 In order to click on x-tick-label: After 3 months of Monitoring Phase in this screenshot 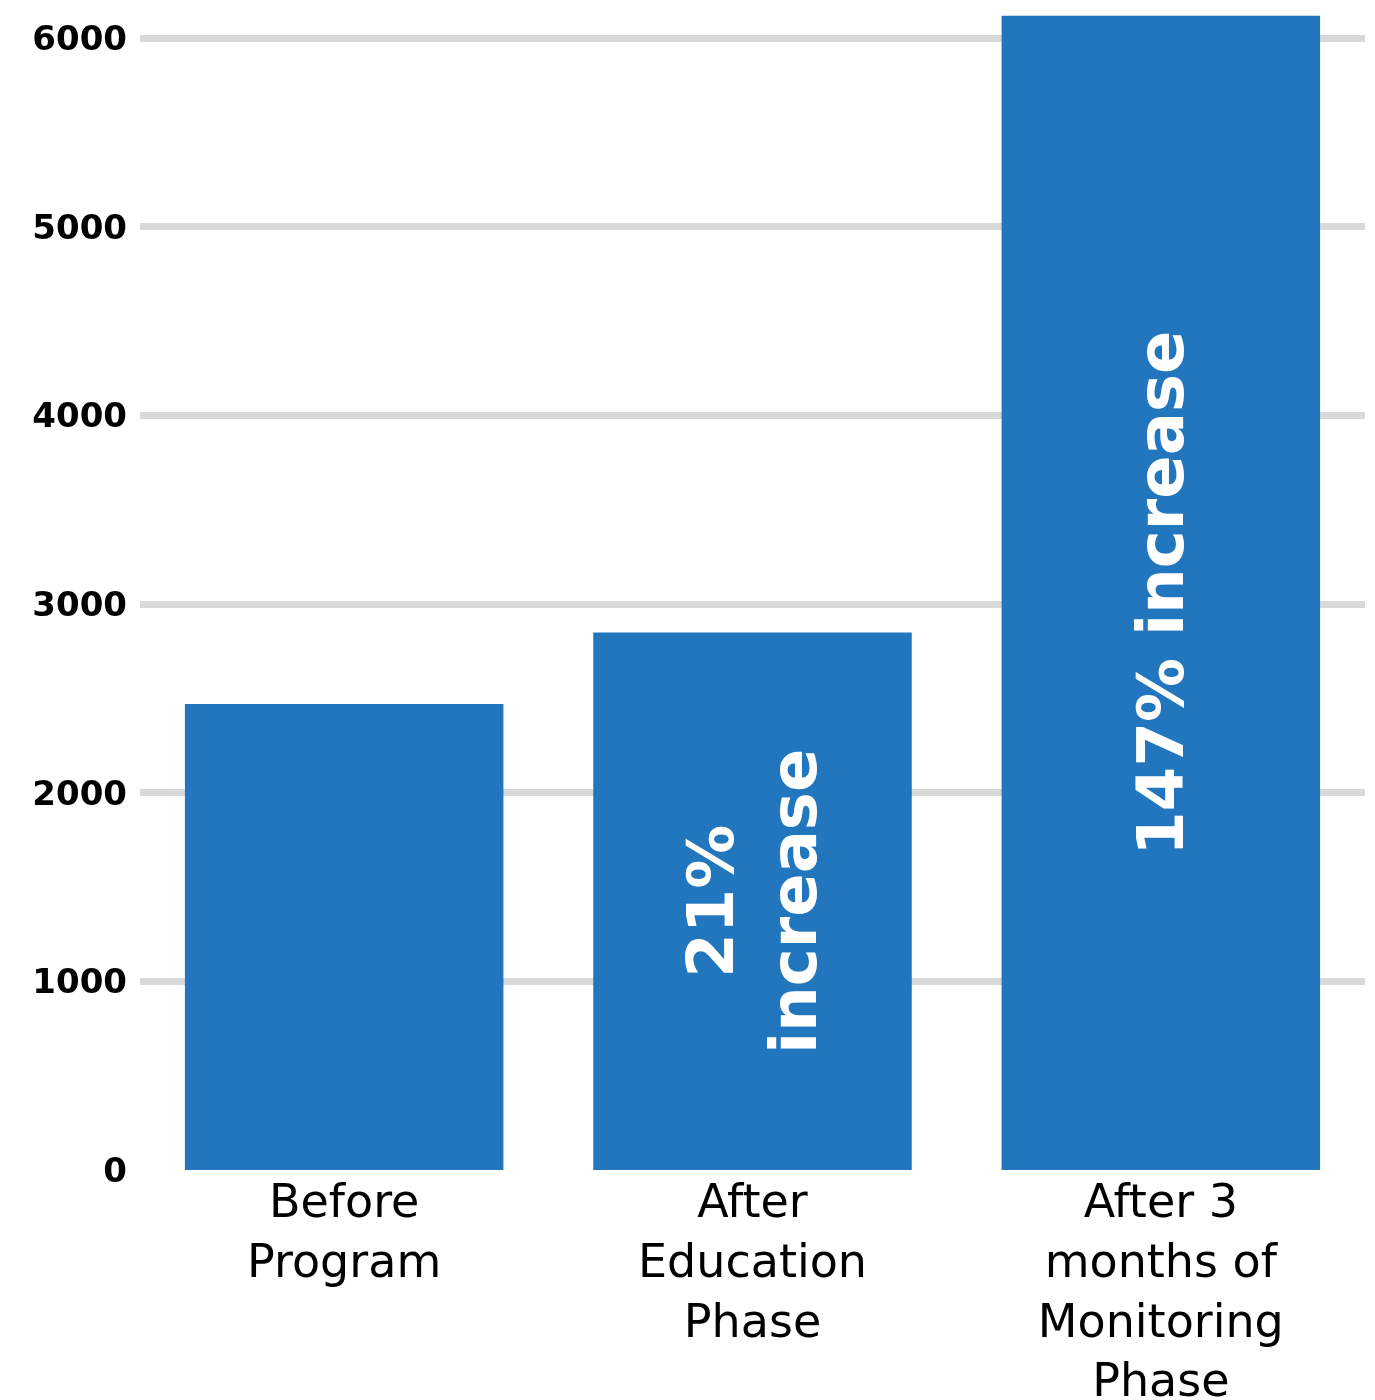, I will do `click(1160, 1287)`.